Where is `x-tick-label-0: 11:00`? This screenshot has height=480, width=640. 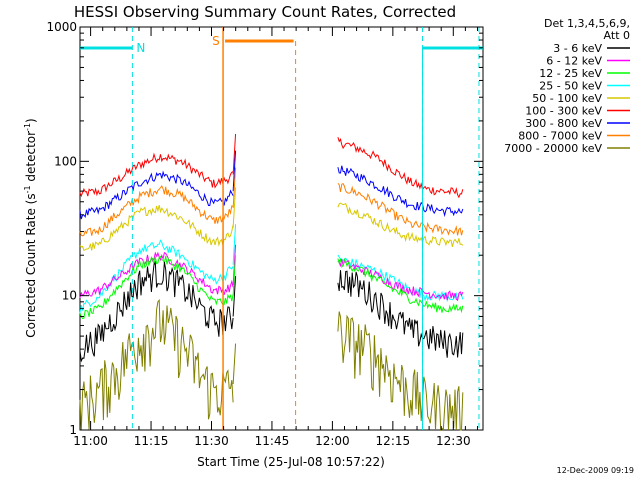
x-tick-label-0: 11:00 is located at coordinates (90, 441).